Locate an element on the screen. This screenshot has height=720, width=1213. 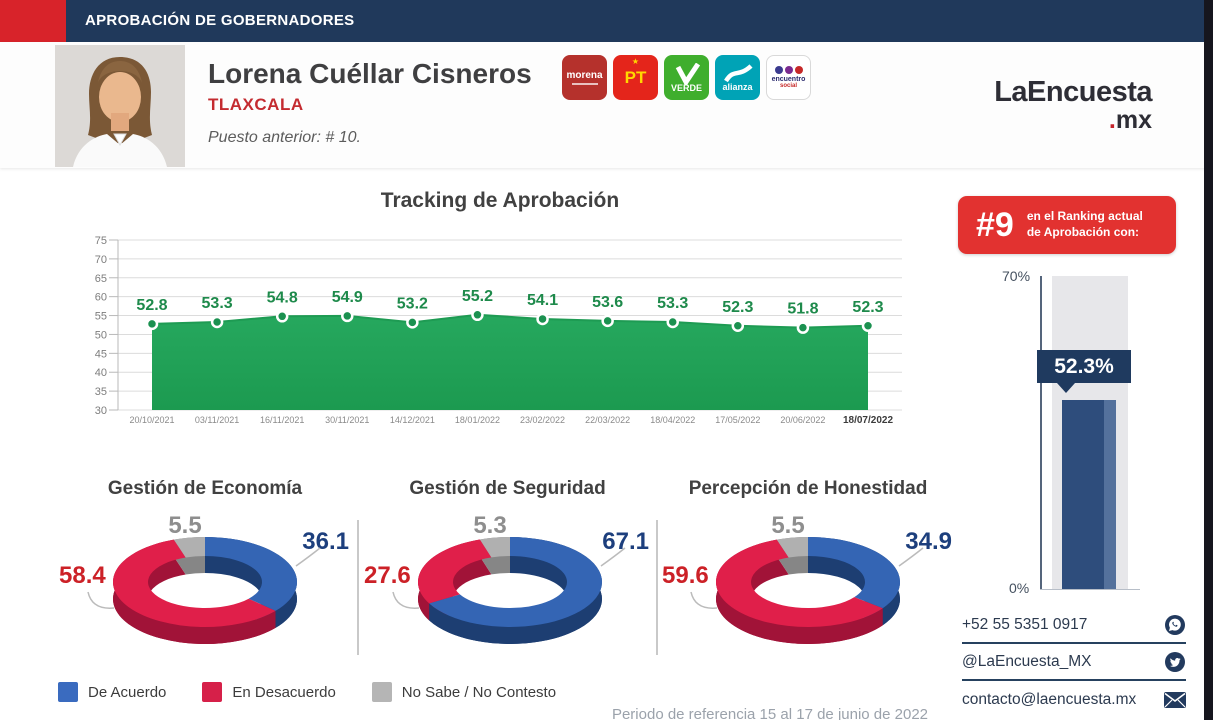
contact-row-twitter: @LaEncuesta_MX is located at coordinates (1074, 662).